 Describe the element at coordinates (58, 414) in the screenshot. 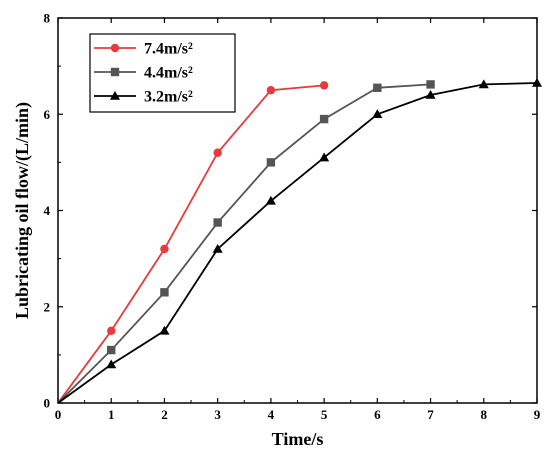

I see `x-tick-label: 0` at that location.